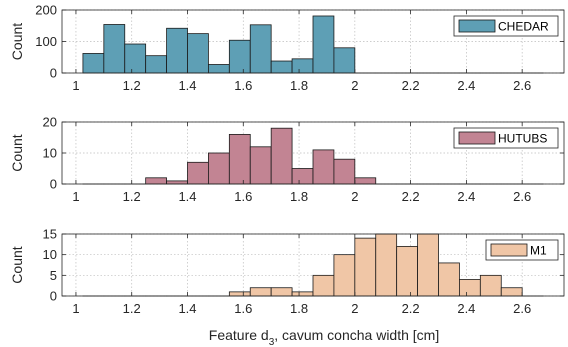 The height and width of the screenshot is (347, 568). I want to click on legend: CHEDAR, so click(506, 26).